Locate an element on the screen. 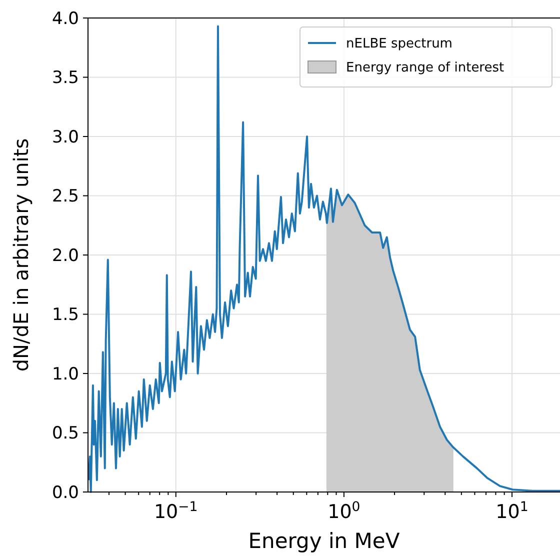 The width and height of the screenshot is (560, 556). y-tick-label: 1.0 is located at coordinates (65, 374).